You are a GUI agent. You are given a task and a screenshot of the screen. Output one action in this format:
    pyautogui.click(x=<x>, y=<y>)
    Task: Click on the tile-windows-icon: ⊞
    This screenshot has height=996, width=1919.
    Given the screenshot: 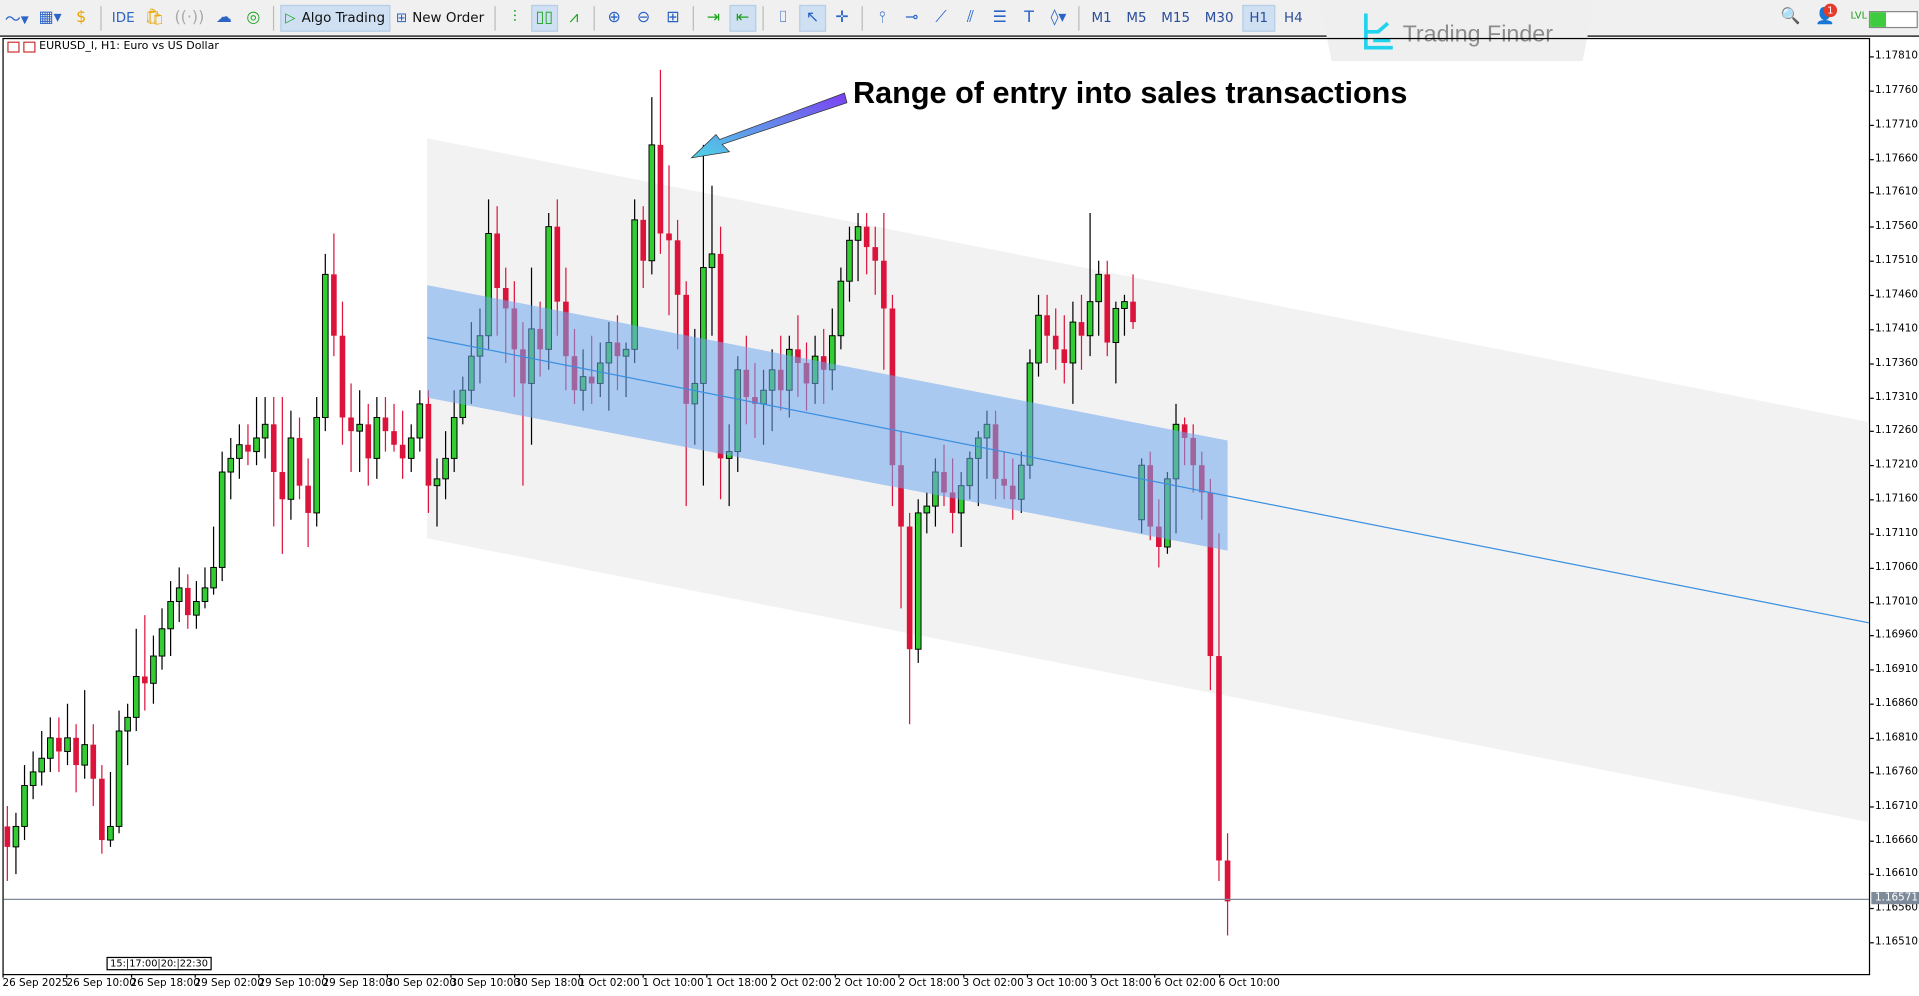 What is the action you would take?
    pyautogui.click(x=673, y=17)
    